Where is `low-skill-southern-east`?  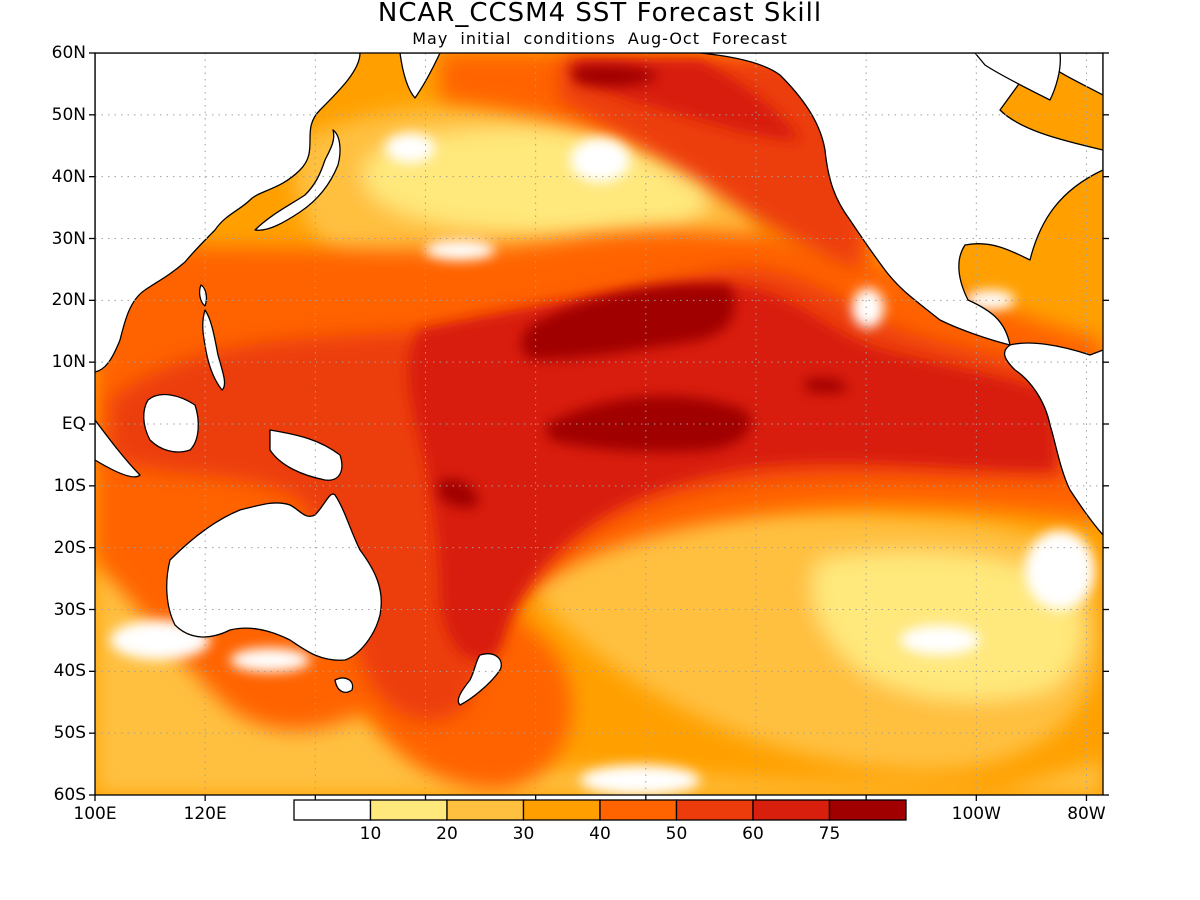
low-skill-southern-east is located at coordinates (640, 780).